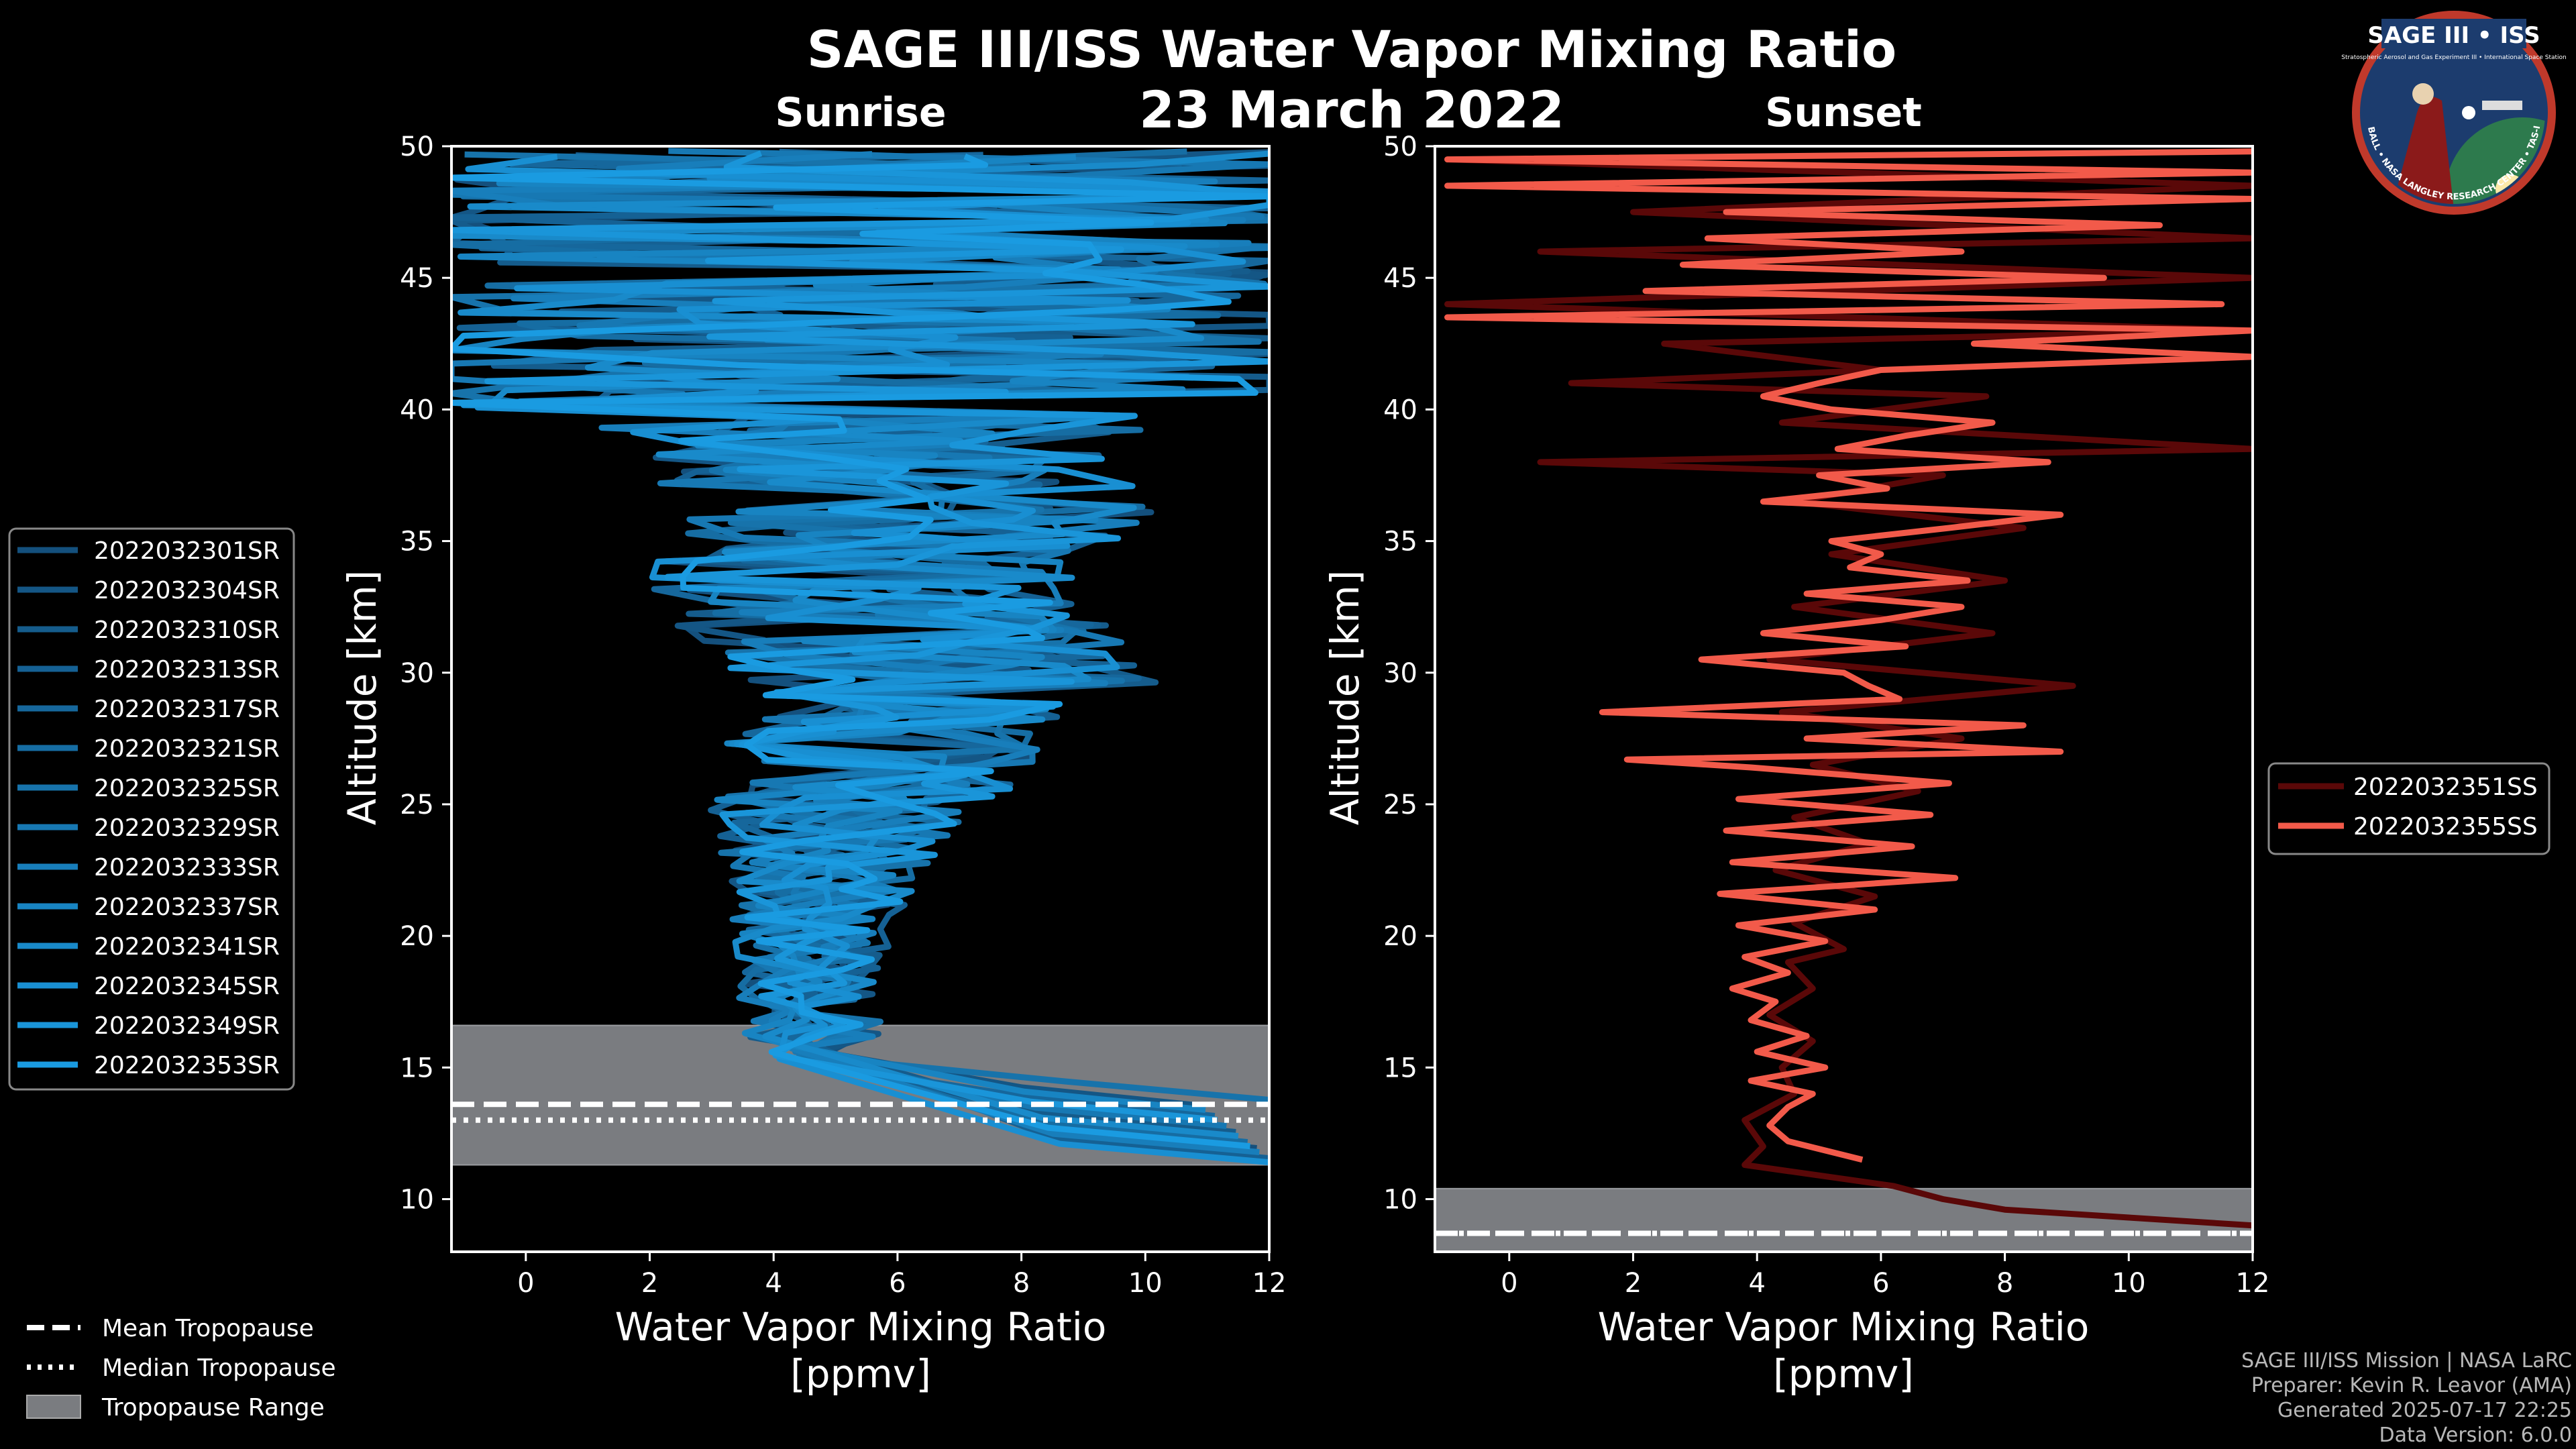 The height and width of the screenshot is (1449, 2576). What do you see at coordinates (860, 112) in the screenshot?
I see `sunrise-panel-title: Sunrise` at bounding box center [860, 112].